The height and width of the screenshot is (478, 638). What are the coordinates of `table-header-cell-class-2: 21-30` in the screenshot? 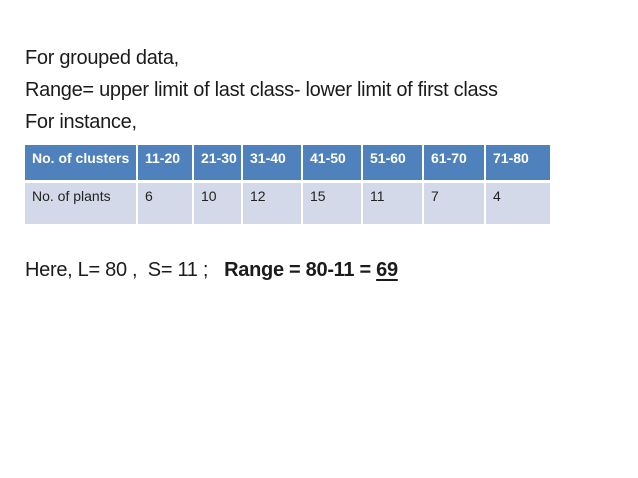 It's located at (217, 164).